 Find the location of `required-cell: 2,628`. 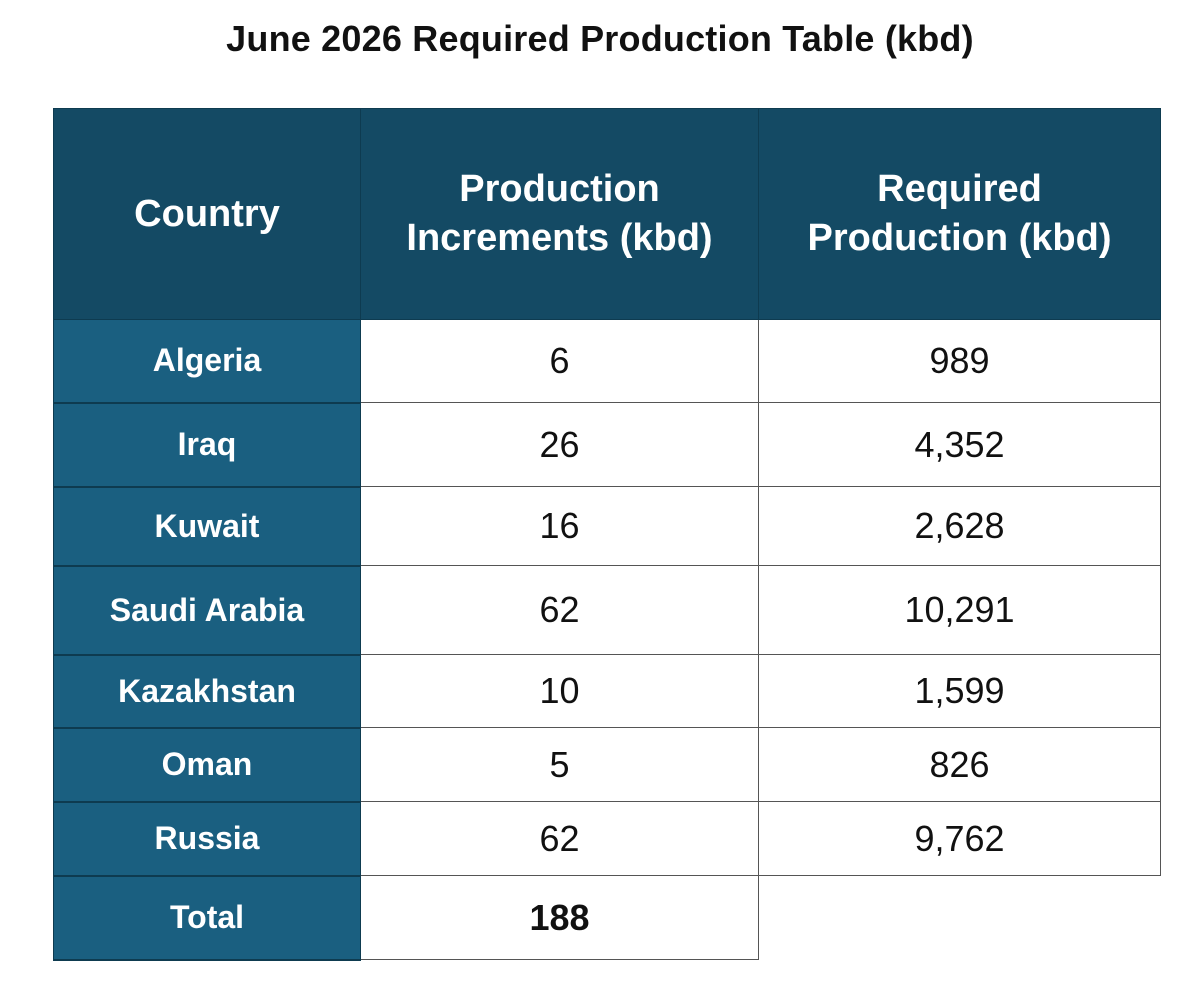

required-cell: 2,628 is located at coordinates (959, 526).